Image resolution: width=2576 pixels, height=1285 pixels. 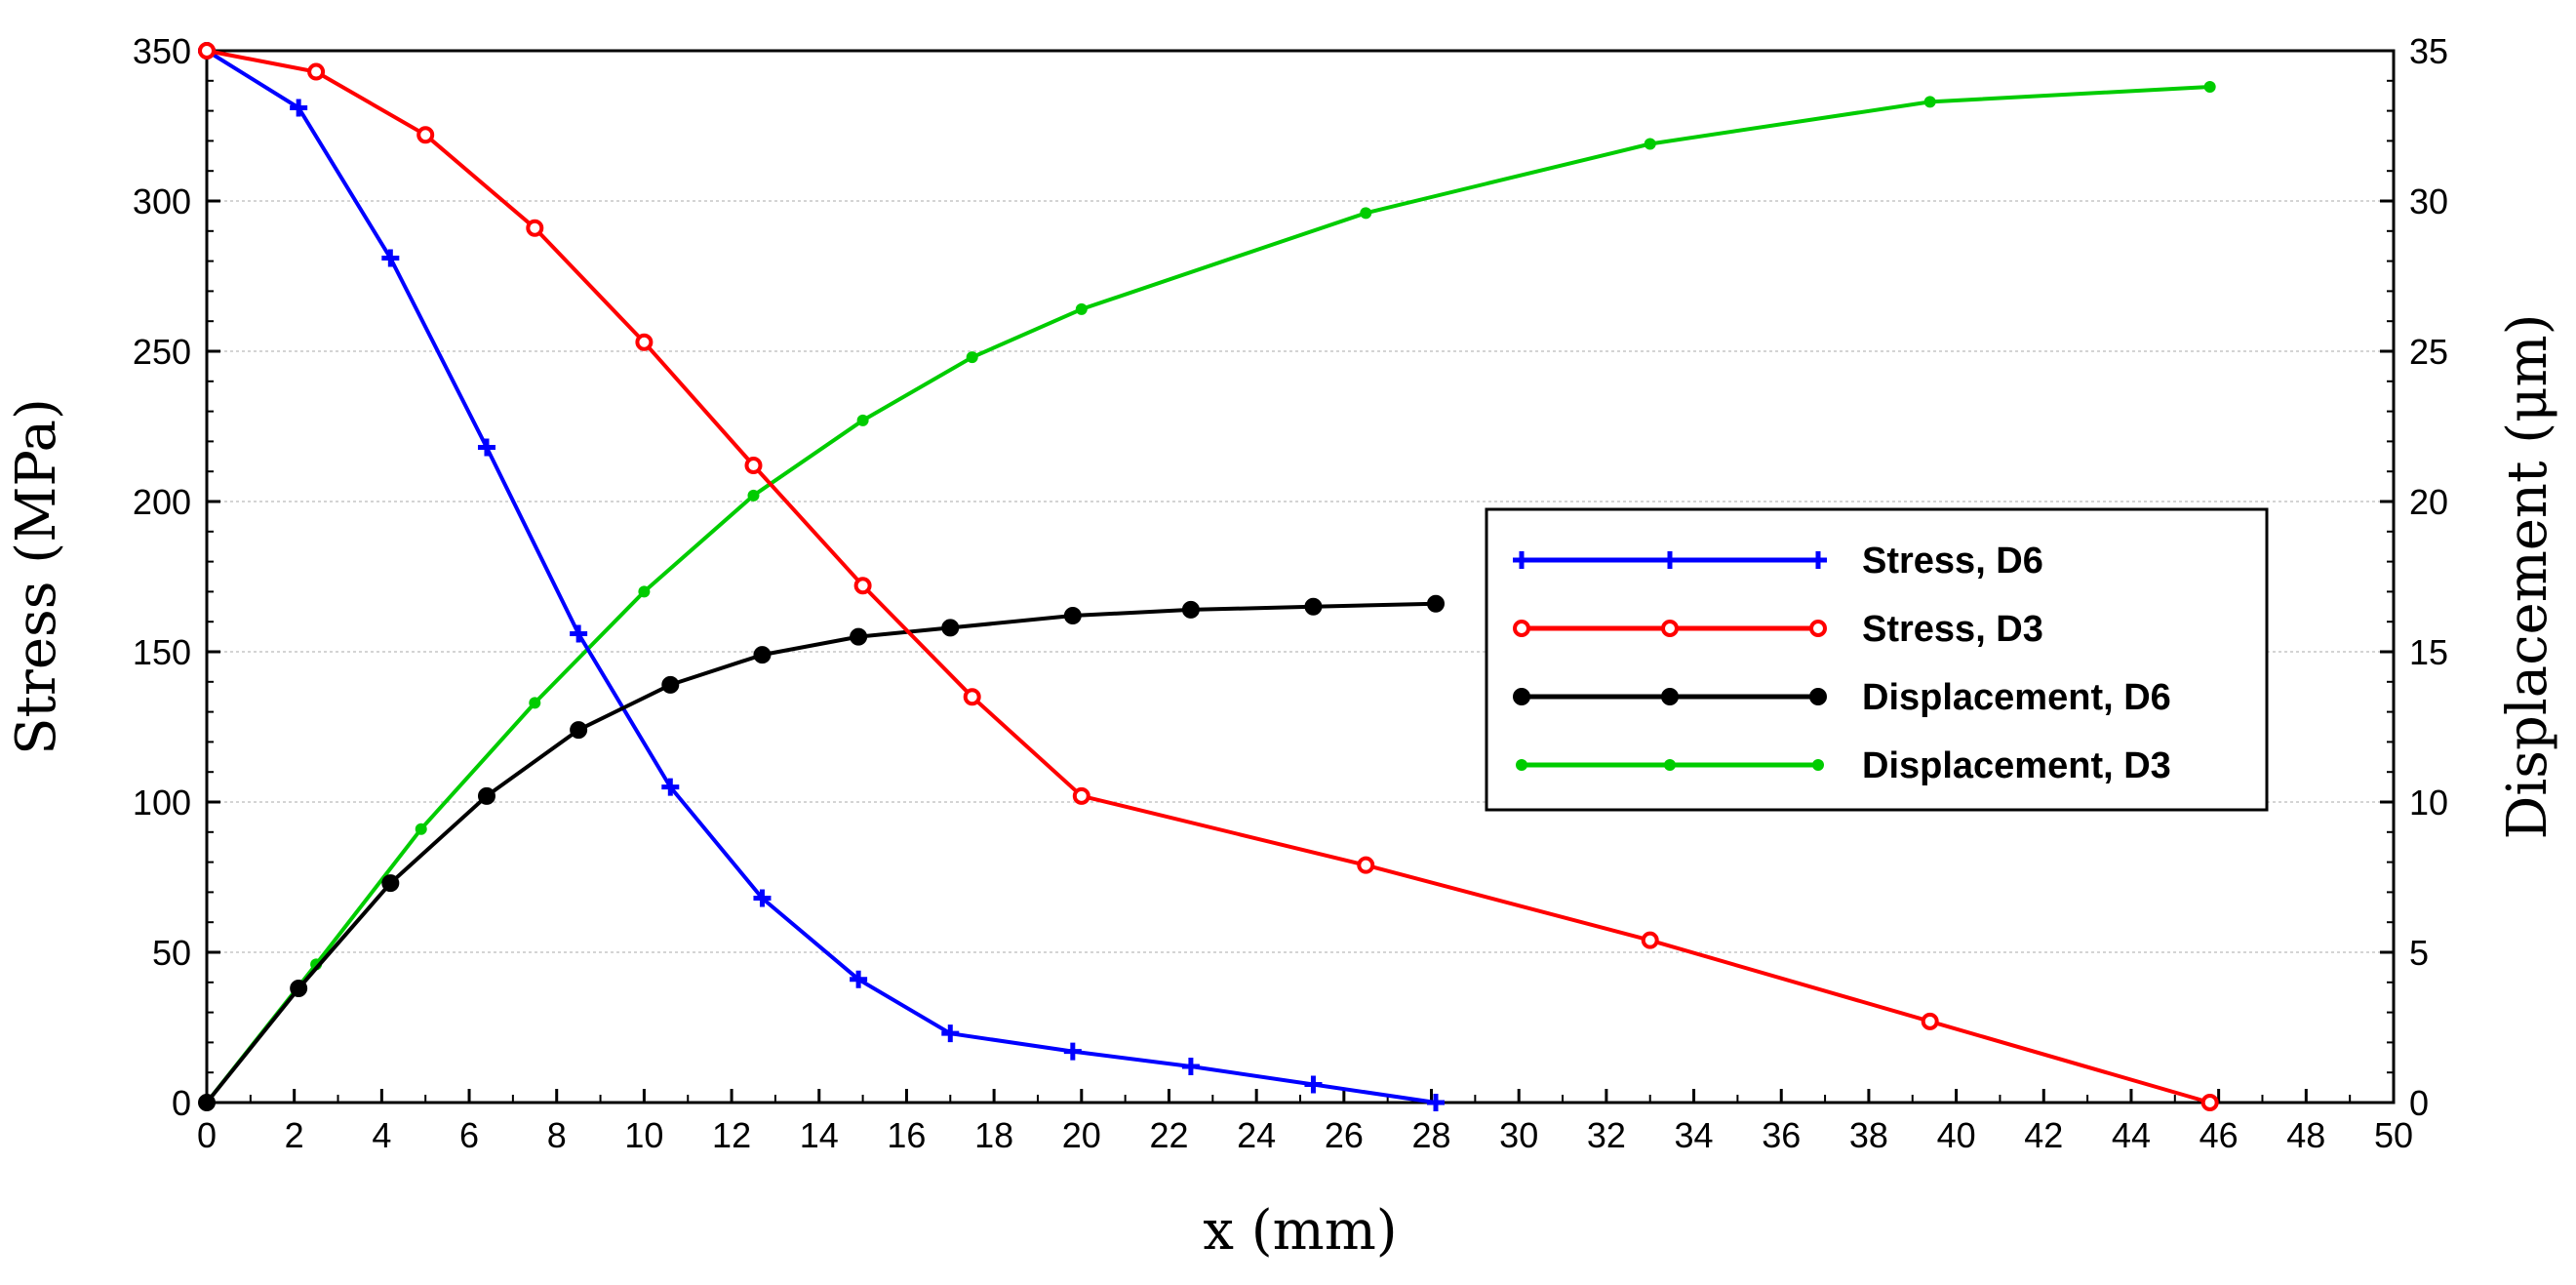 What do you see at coordinates (906, 1135) in the screenshot?
I see `x-tick-label: 16` at bounding box center [906, 1135].